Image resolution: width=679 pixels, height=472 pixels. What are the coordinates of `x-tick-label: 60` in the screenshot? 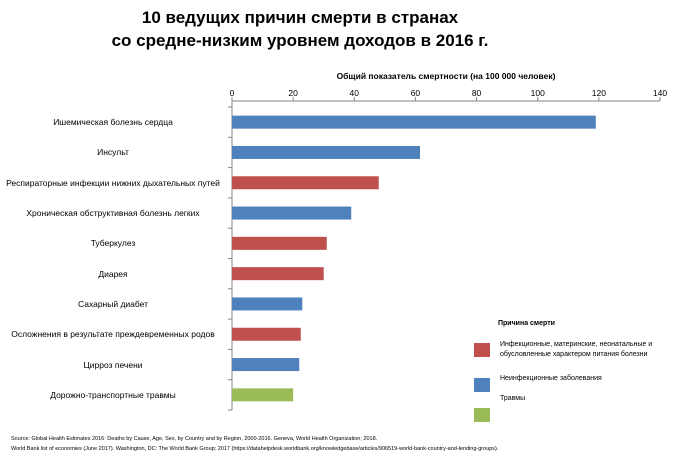 It's located at (415, 93).